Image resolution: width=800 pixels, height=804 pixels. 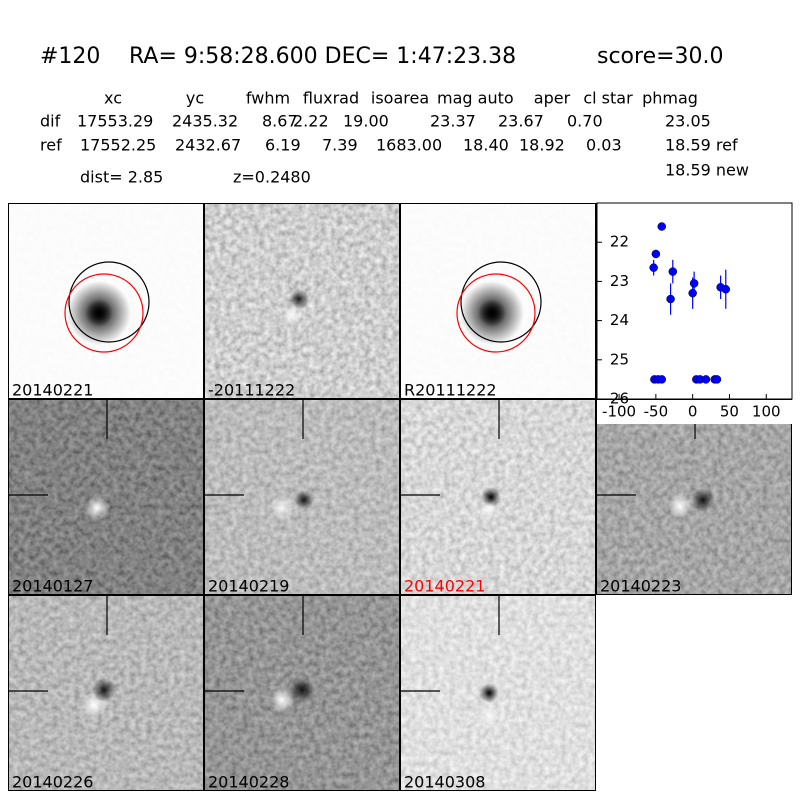 What do you see at coordinates (195, 98) in the screenshot?
I see `column-header: yc` at bounding box center [195, 98].